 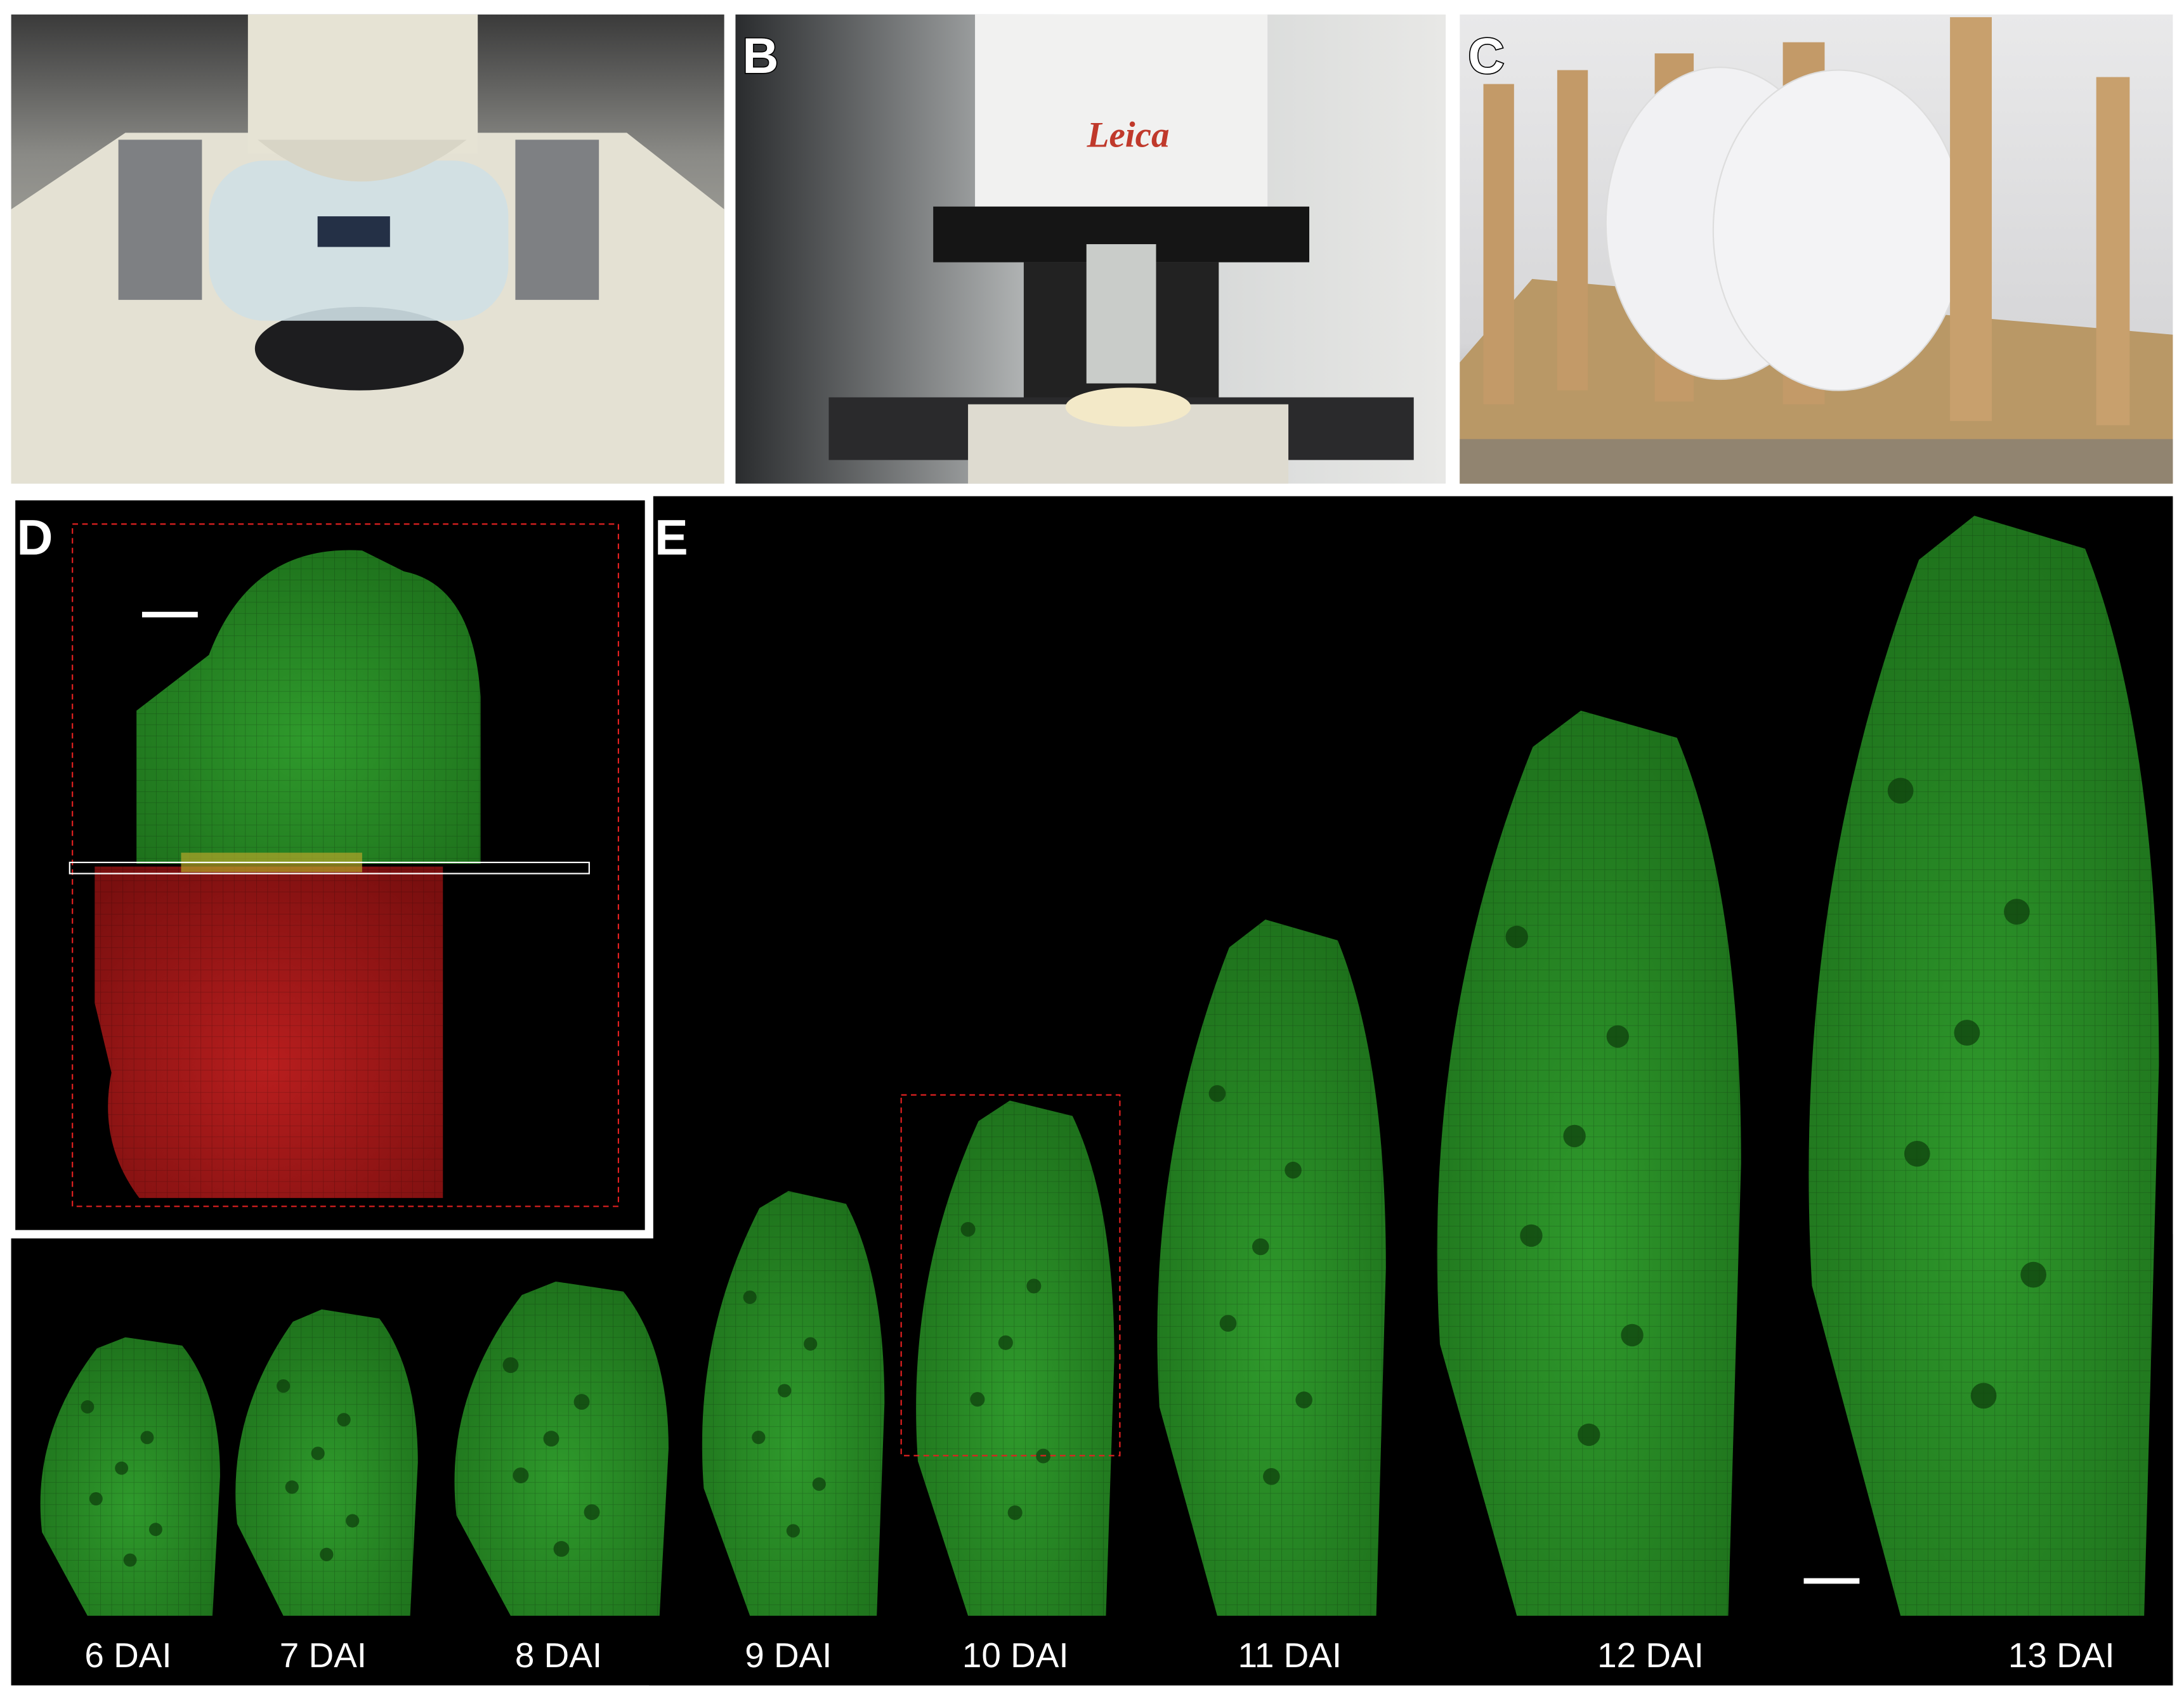 What do you see at coordinates (2061, 1655) in the screenshot?
I see `time-label: 13 DAI` at bounding box center [2061, 1655].